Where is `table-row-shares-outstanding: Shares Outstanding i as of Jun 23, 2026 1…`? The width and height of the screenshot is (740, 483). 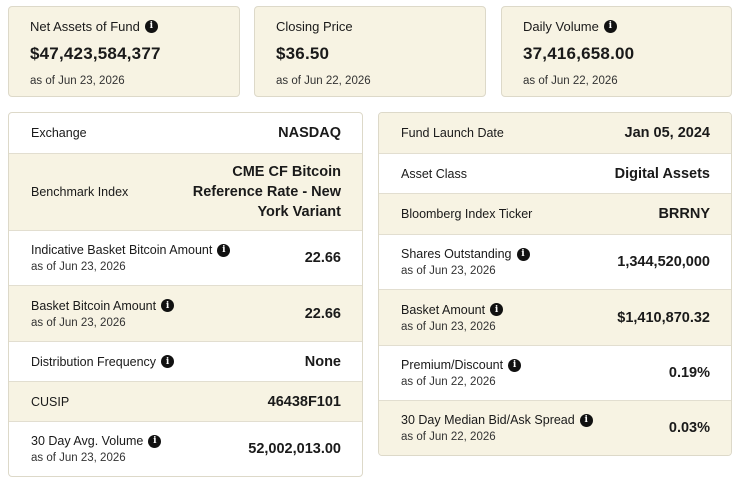
table-row-shares-outstanding: Shares Outstanding i as of Jun 23, 2026 1… is located at coordinates (555, 261).